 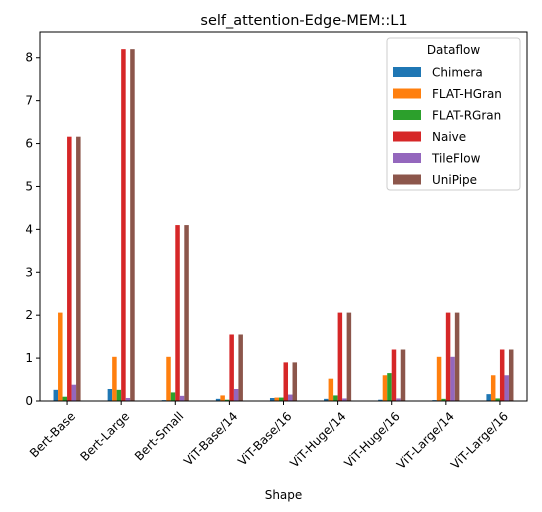 What do you see at coordinates (210, 438) in the screenshot?
I see `x-tick-label: ViT-Base/14` at bounding box center [210, 438].